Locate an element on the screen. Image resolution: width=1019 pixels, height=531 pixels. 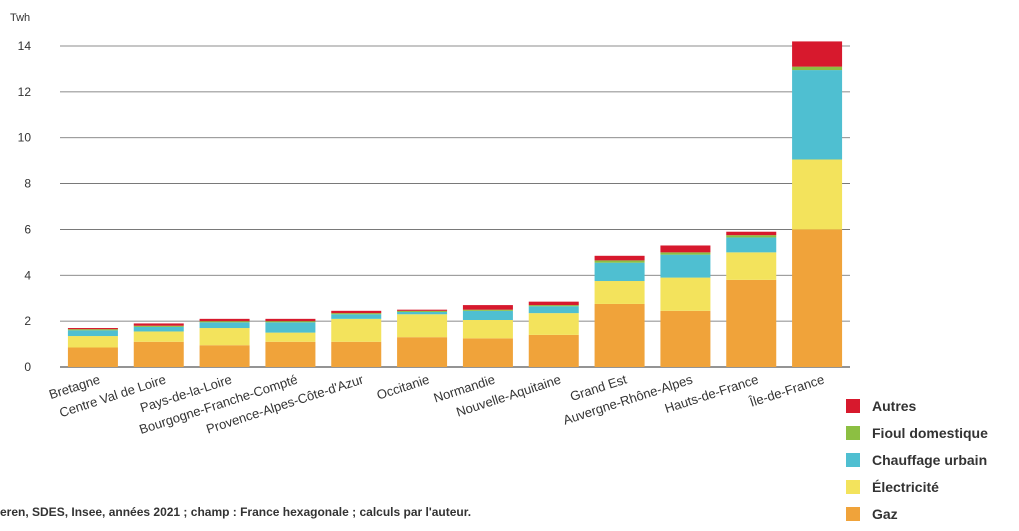
legend-label: Fioul domestique is located at coordinates (930, 433).